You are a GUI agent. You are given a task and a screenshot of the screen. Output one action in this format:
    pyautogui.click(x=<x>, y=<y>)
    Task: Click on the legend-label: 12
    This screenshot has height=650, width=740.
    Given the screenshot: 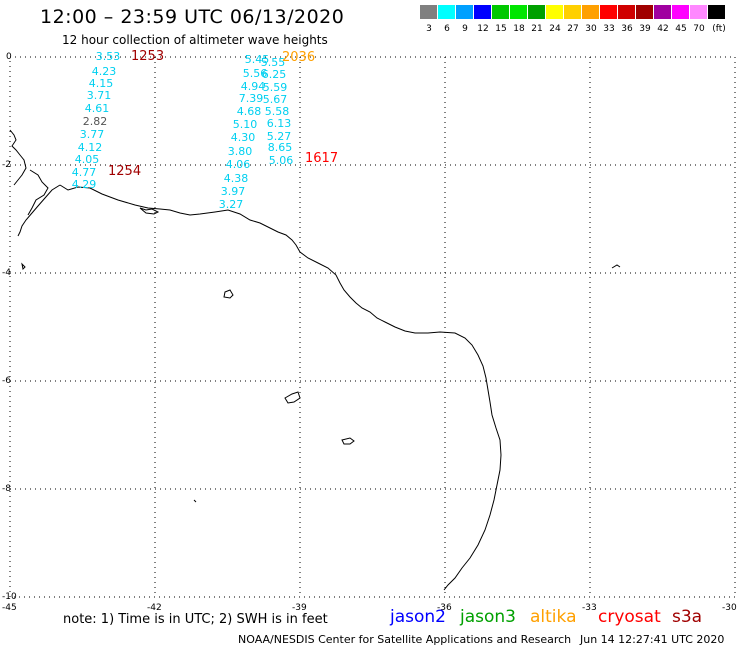 What is the action you would take?
    pyautogui.click(x=483, y=29)
    